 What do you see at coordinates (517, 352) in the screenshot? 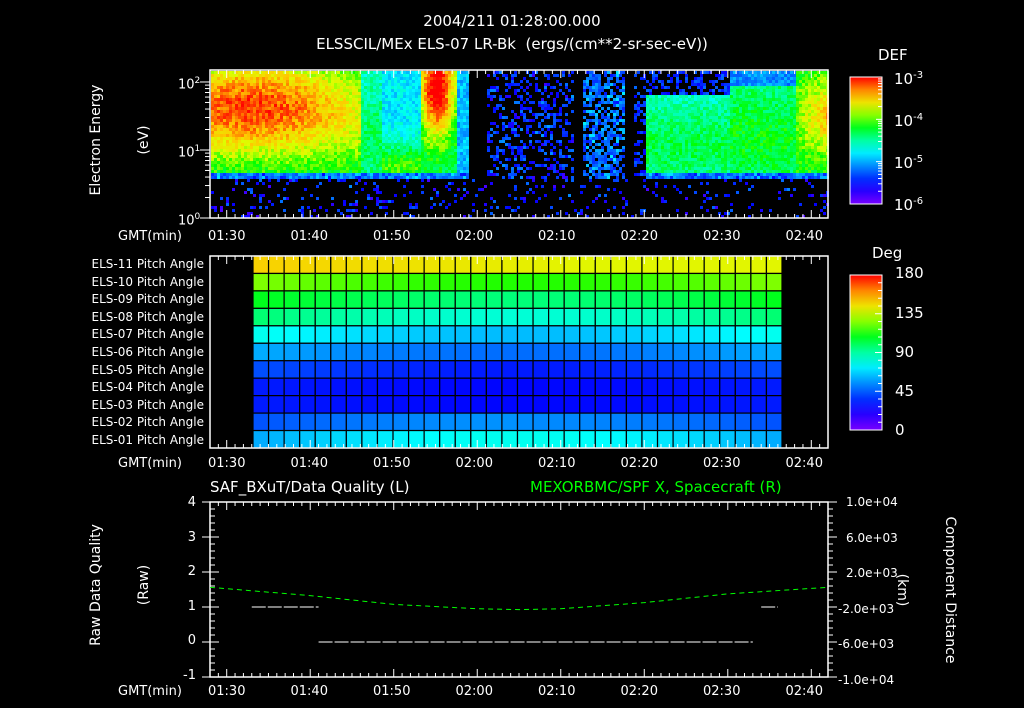
I see `pitch-angle-cells` at bounding box center [517, 352].